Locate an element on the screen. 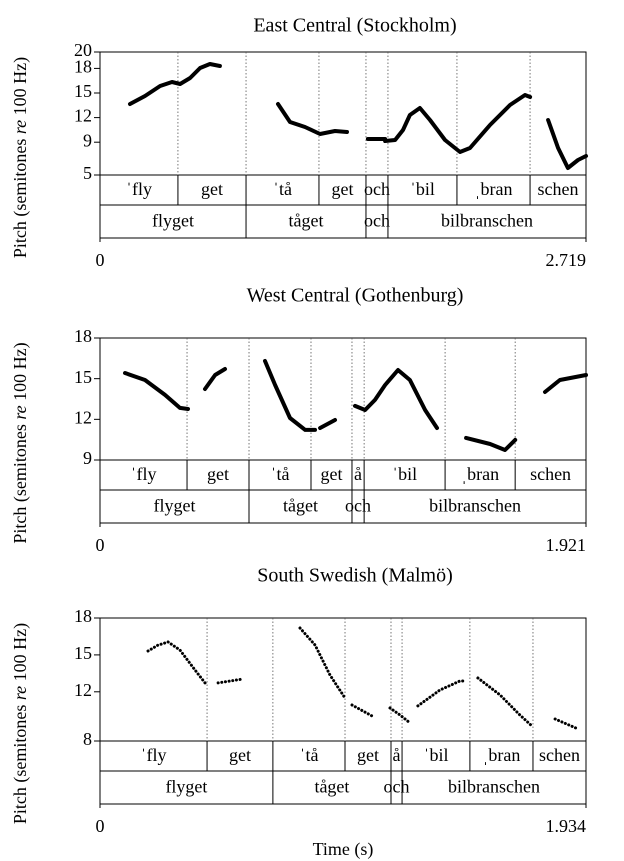 This screenshot has width=624, height=861. chart-title: East Central (Stockholm) is located at coordinates (354, 26).